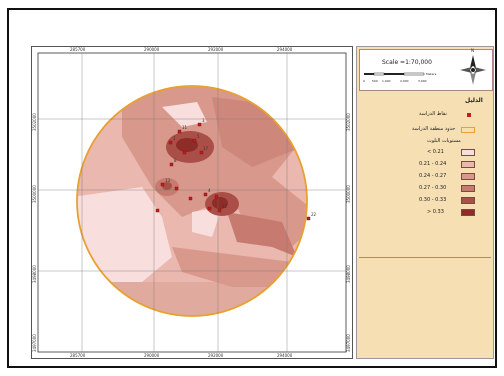 This screenshot has height=376, width=504. What do you see at coordinates (348, 194) in the screenshot?
I see `right-tick: 3500000` at bounding box center [348, 194].